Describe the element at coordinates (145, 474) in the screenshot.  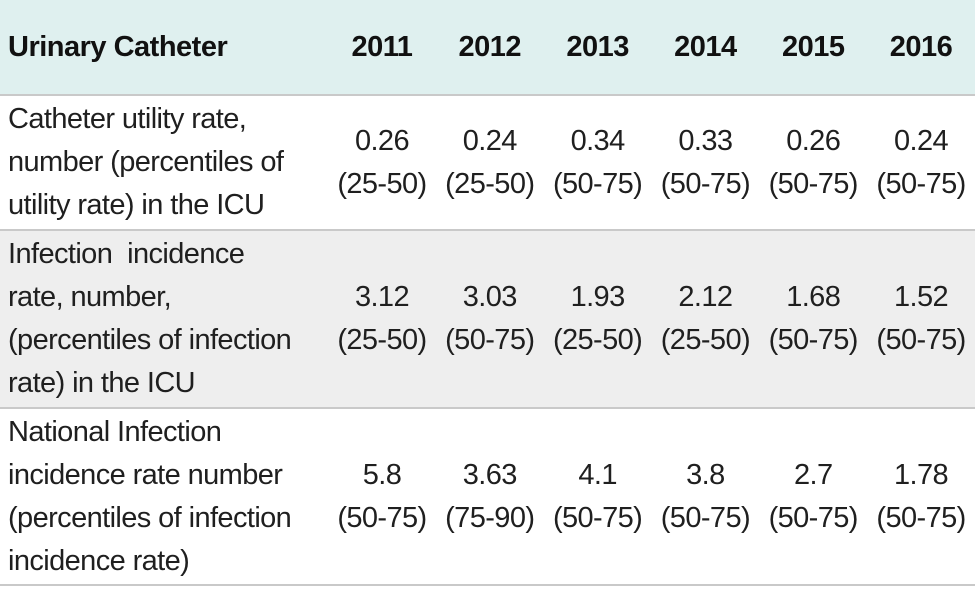
I see `row-label-line: incidence rate number` at that location.